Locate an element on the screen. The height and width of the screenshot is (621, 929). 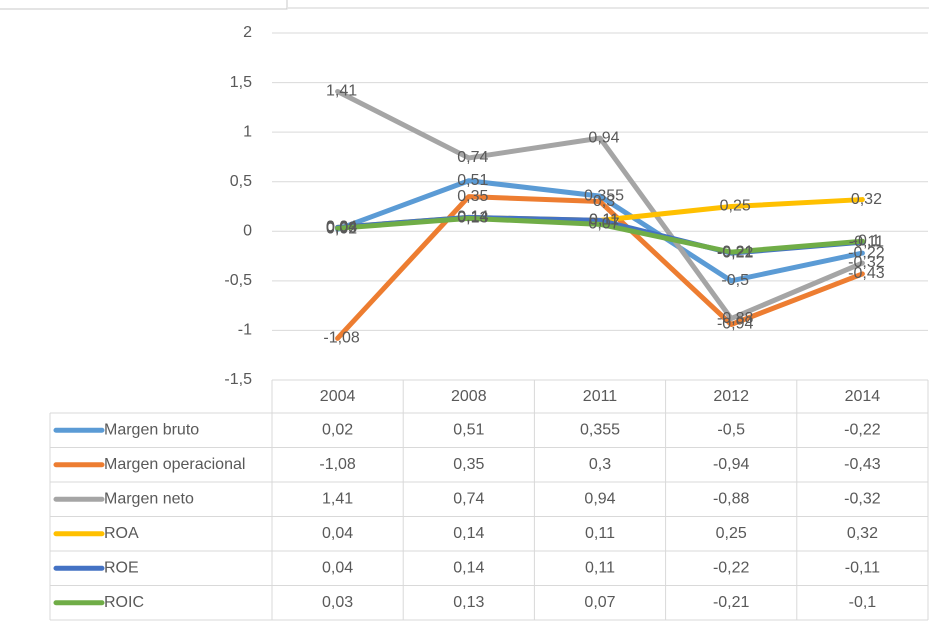
legend-label: ROIC is located at coordinates (124, 602).